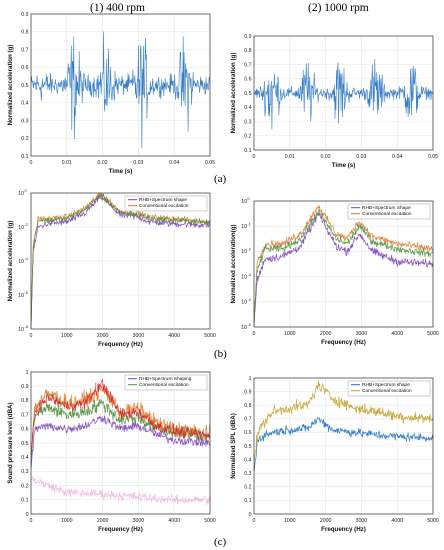 The image size is (444, 550). Describe the element at coordinates (220, 542) in the screenshot. I see `row-label-c: (c)` at that location.